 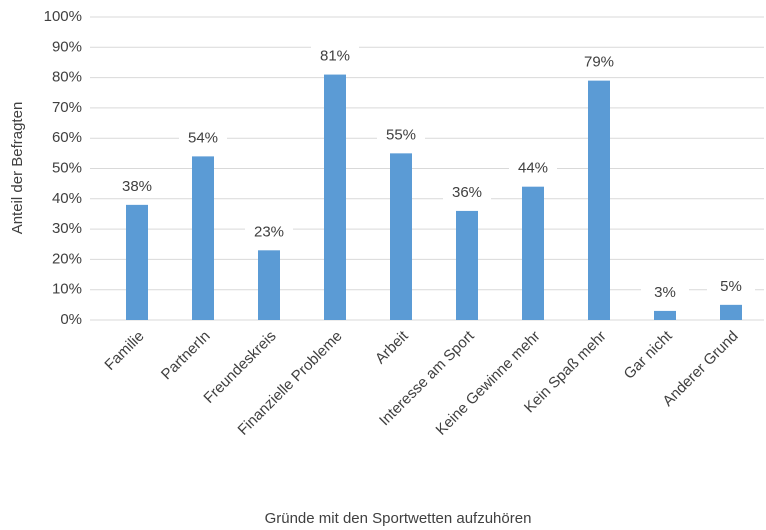 I want to click on data-label: 3%, so click(x=665, y=292).